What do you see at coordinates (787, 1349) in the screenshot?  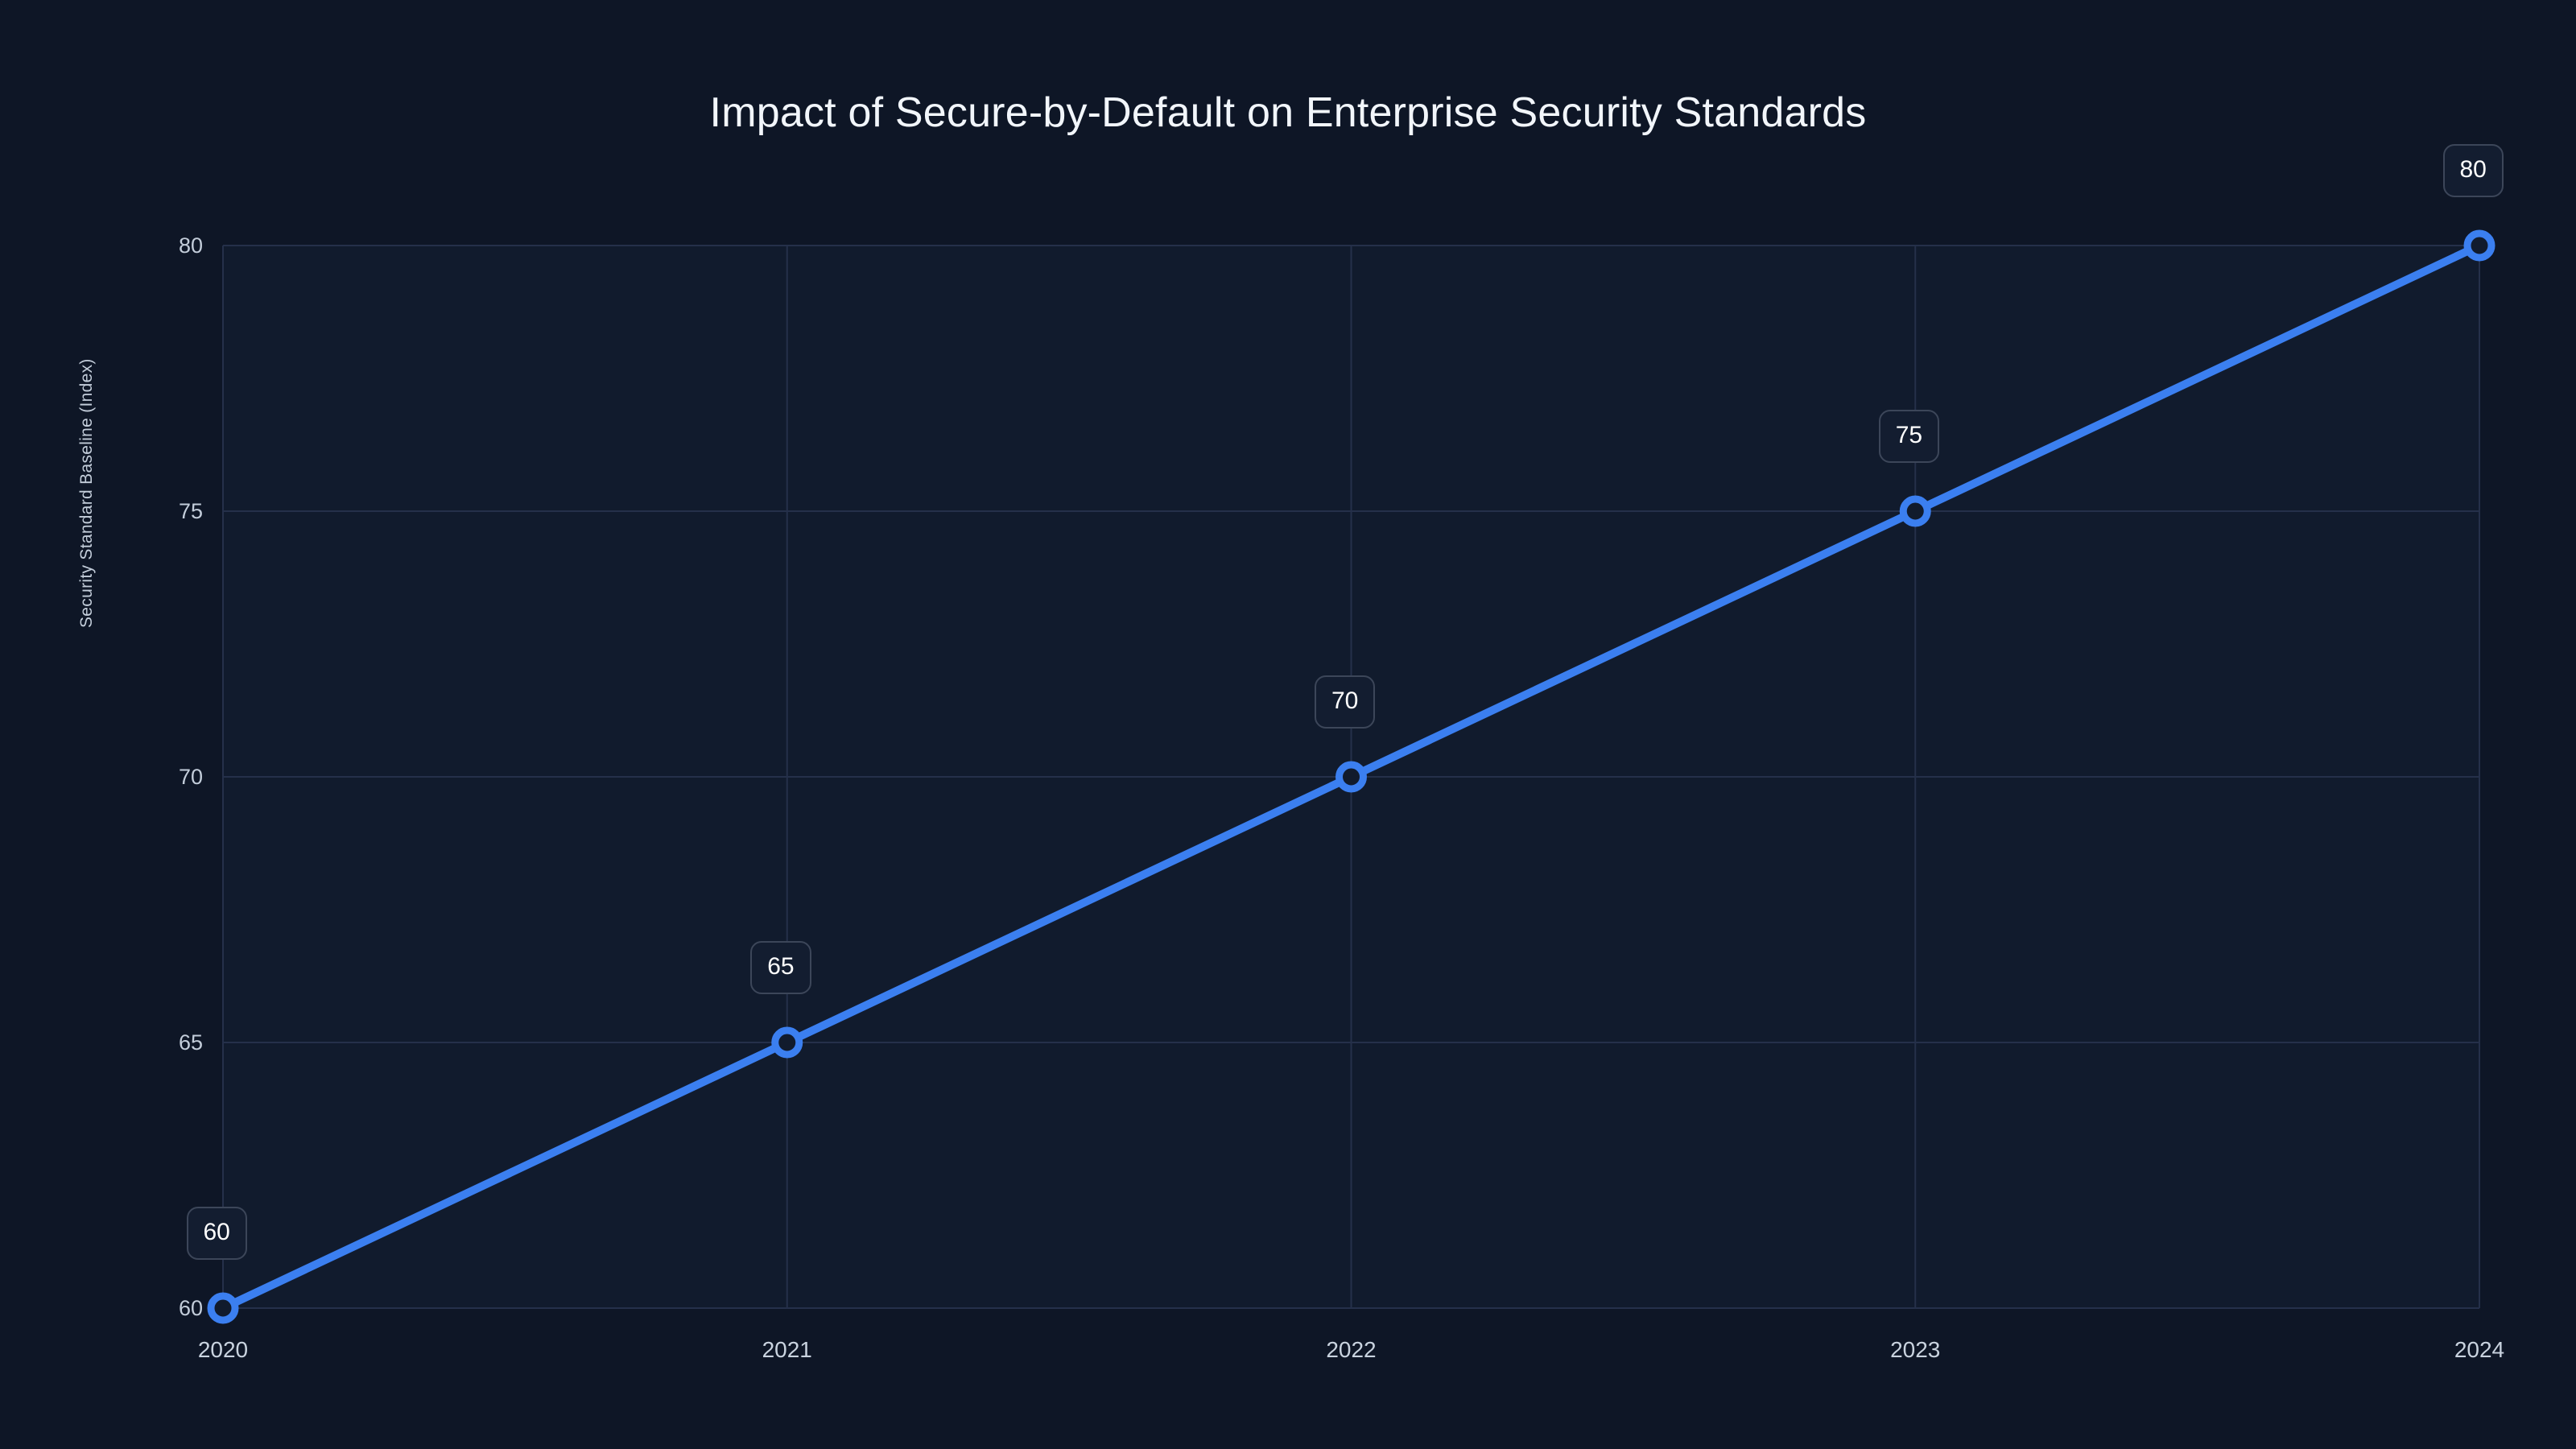 I see `x-tick-label: 2021` at bounding box center [787, 1349].